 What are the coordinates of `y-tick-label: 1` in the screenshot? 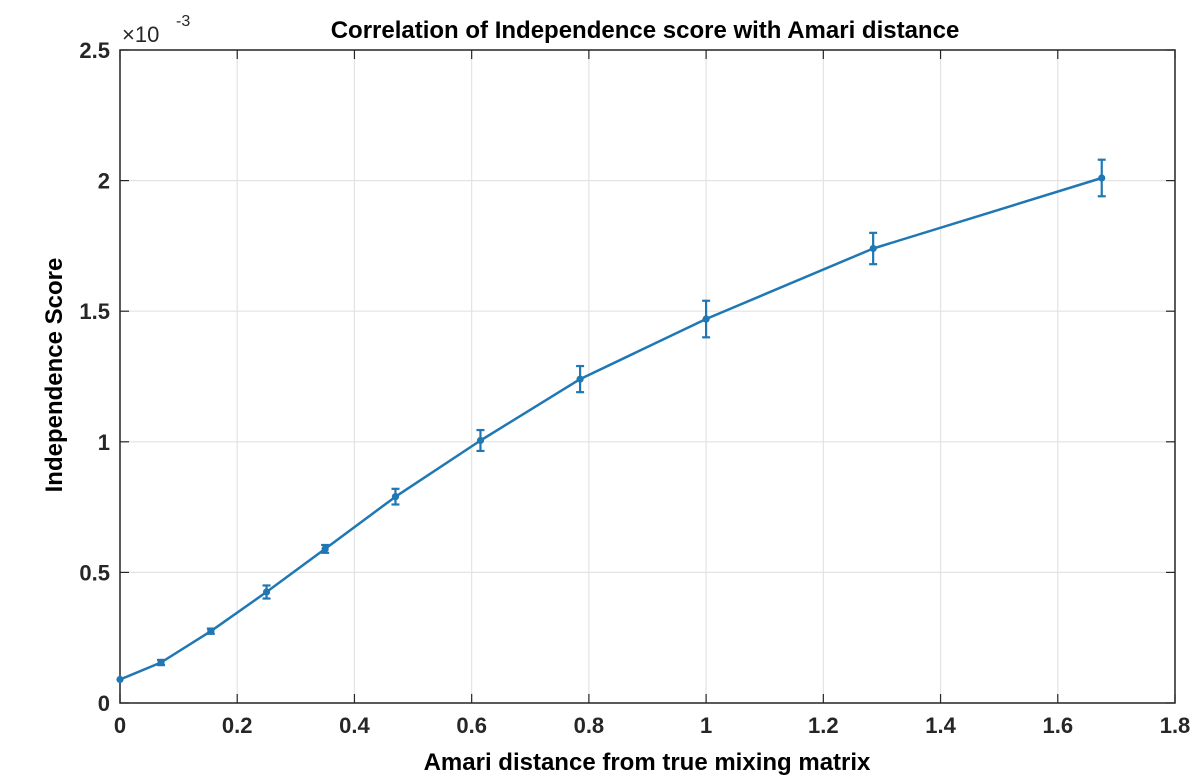 It's located at (104, 442).